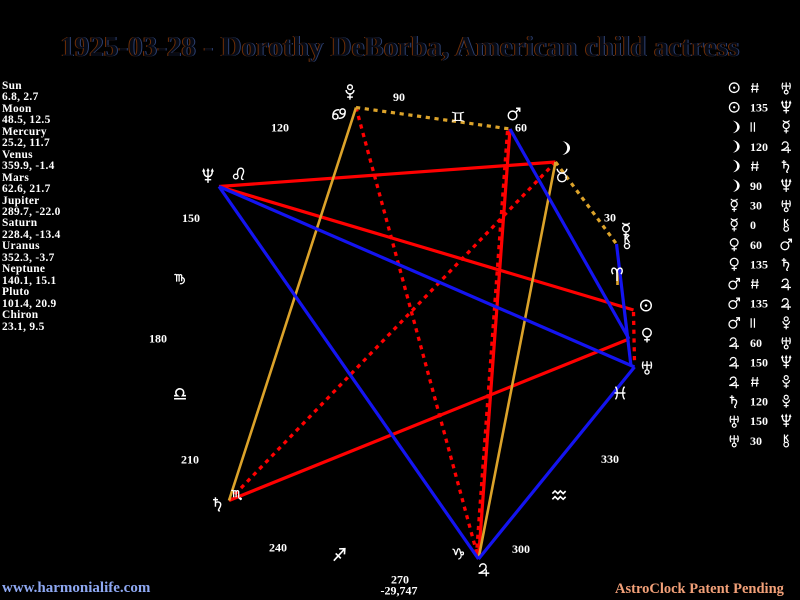  What do you see at coordinates (753, 225) in the screenshot?
I see `svg-text: 0` at bounding box center [753, 225].